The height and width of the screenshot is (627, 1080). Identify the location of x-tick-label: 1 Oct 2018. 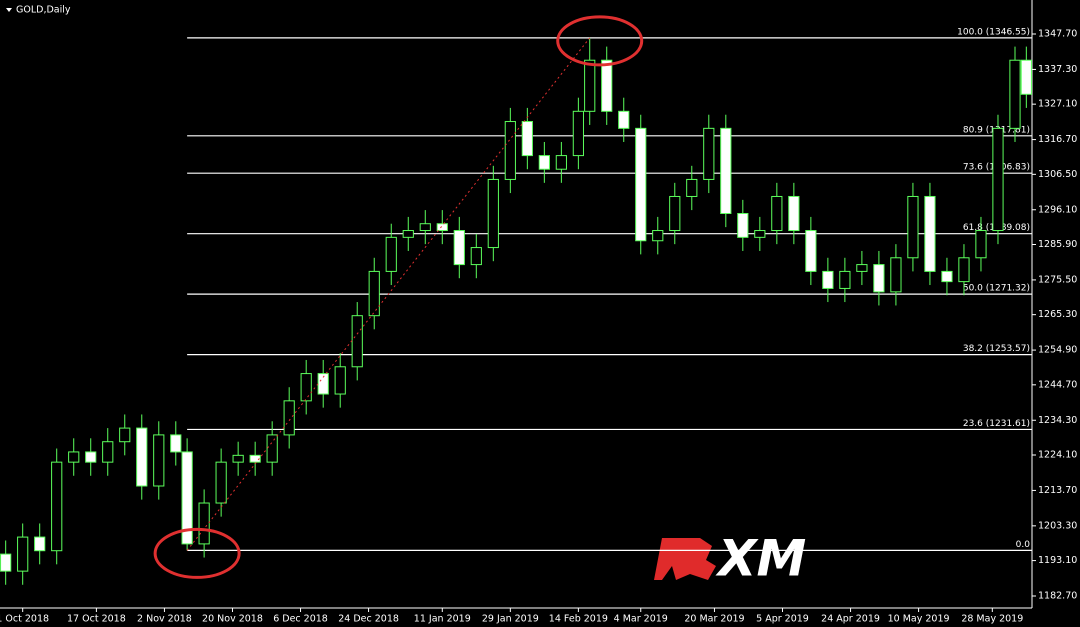
(24, 619).